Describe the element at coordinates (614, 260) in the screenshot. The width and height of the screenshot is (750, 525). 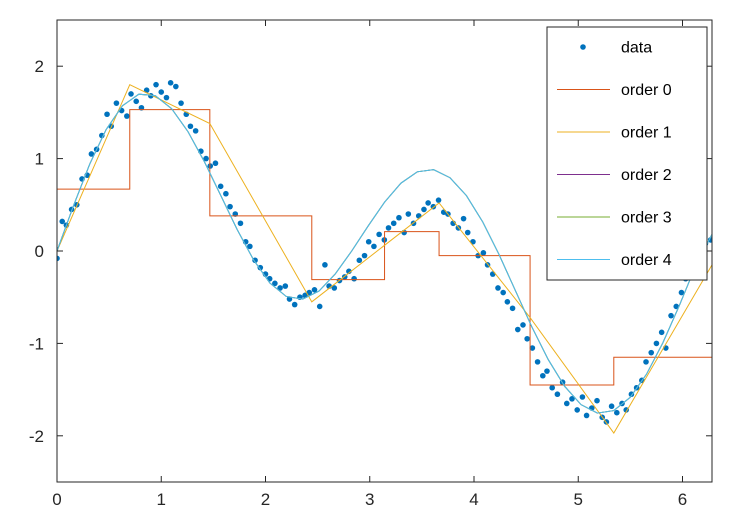
I see `legend-entry-order-4: order 4` at that location.